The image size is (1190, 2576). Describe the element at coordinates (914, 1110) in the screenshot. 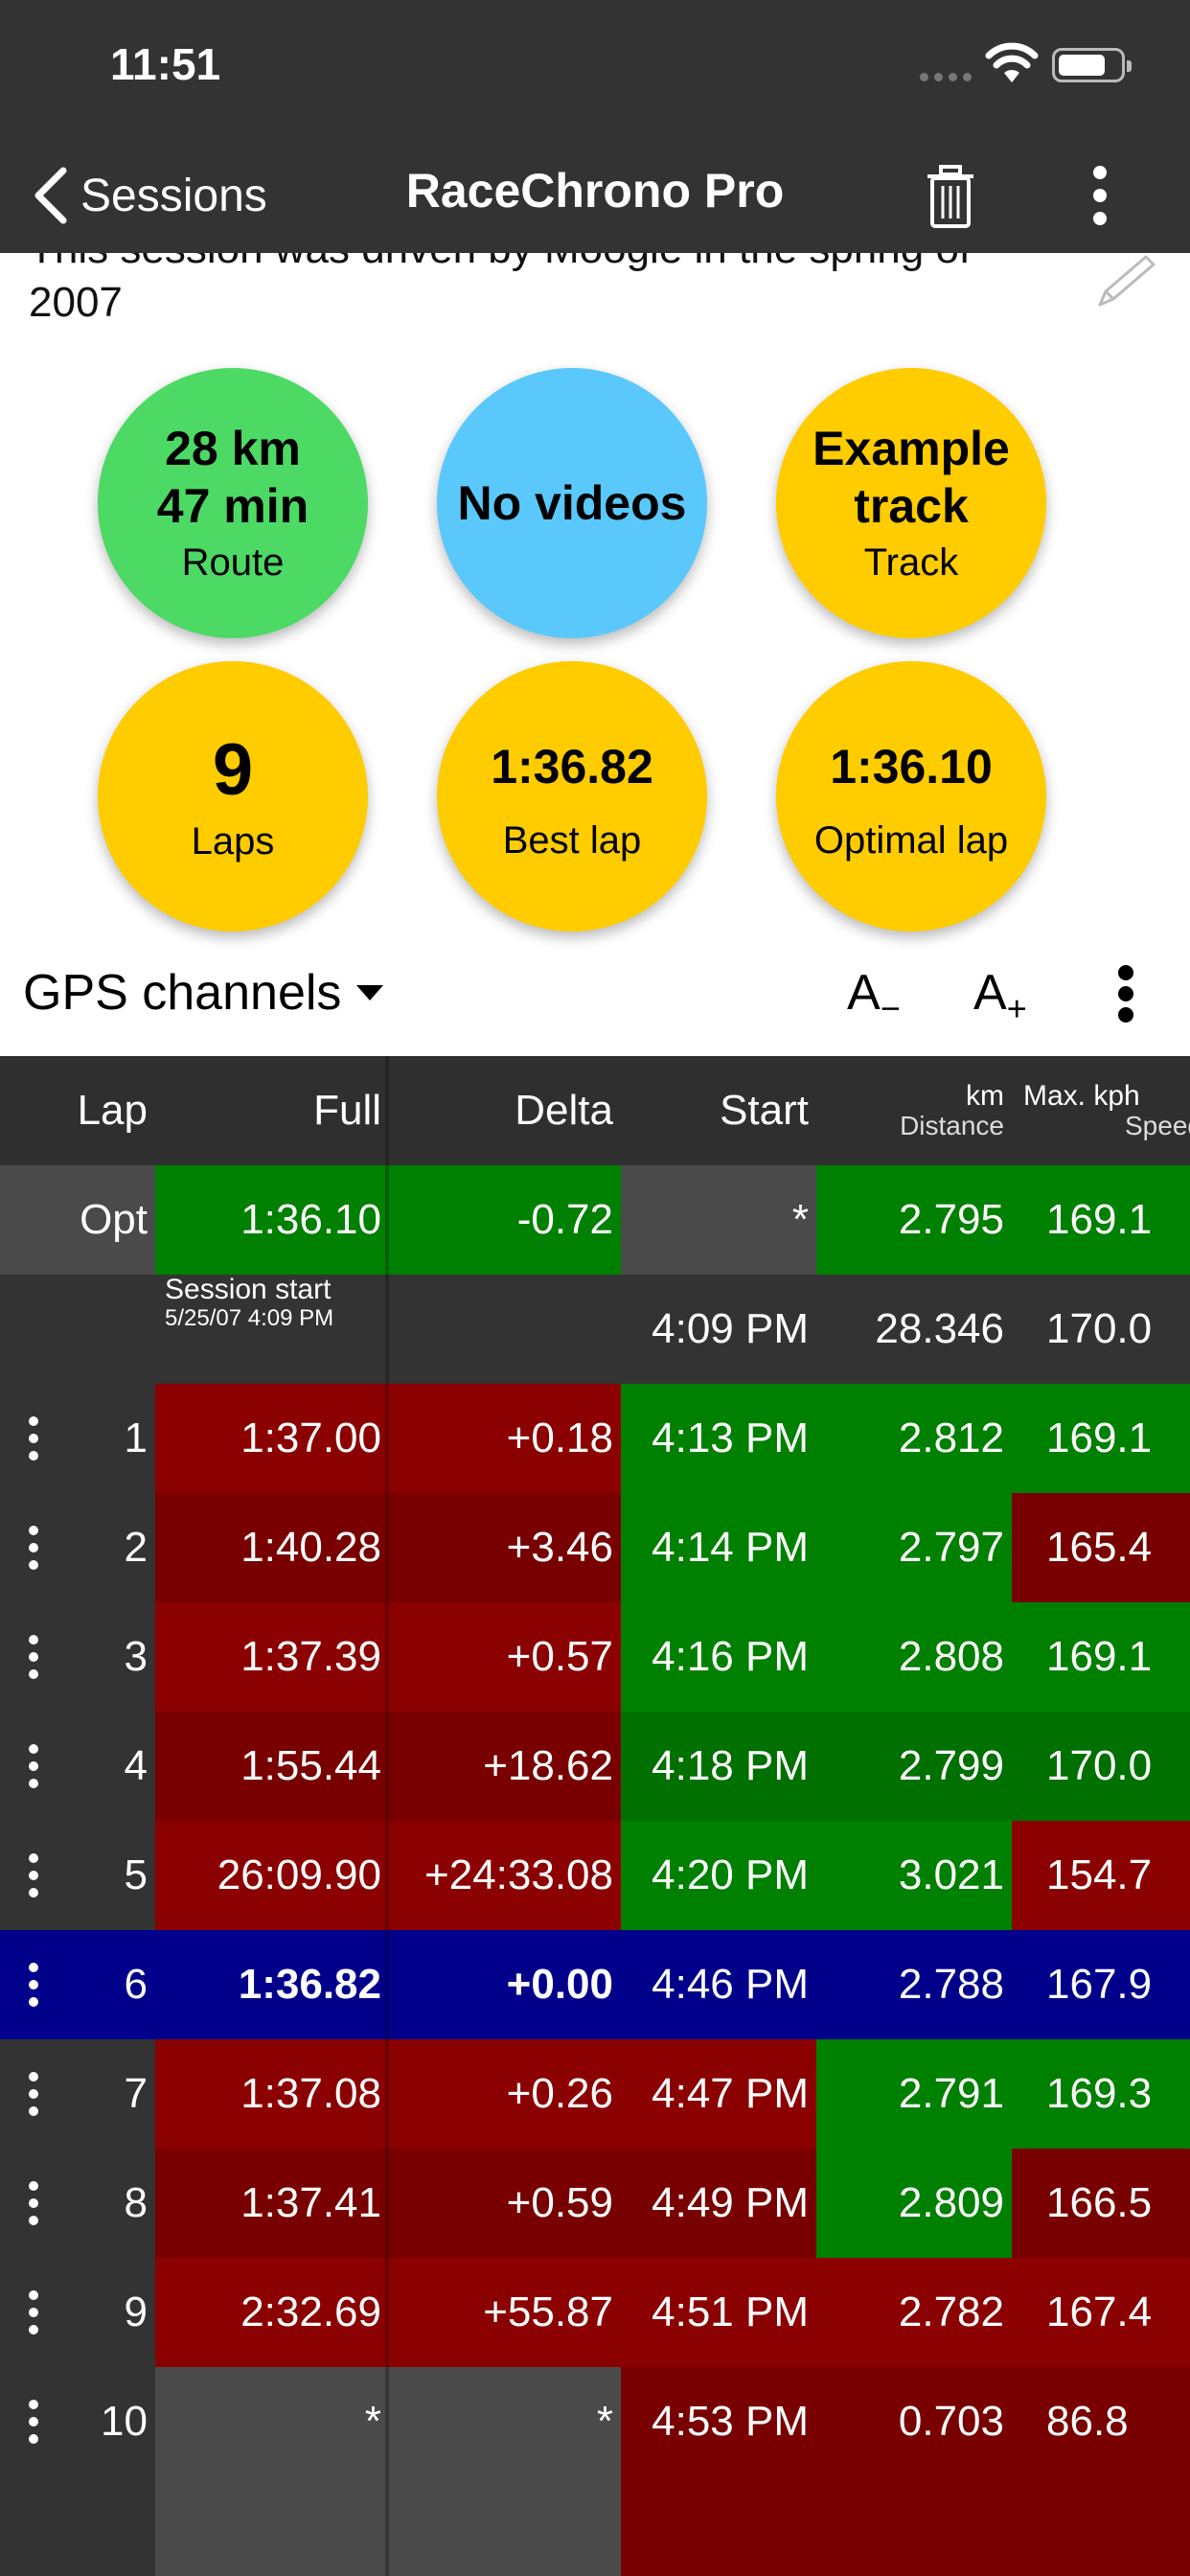

I see `header-distance: km Distance` at that location.